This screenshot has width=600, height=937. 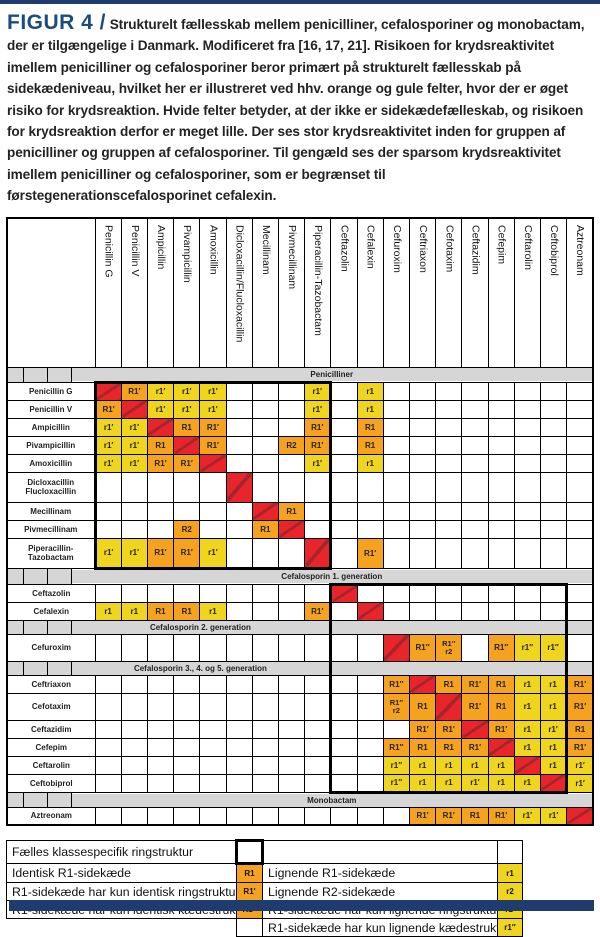 I want to click on column-header-label: Penicillin G, so click(x=108, y=251).